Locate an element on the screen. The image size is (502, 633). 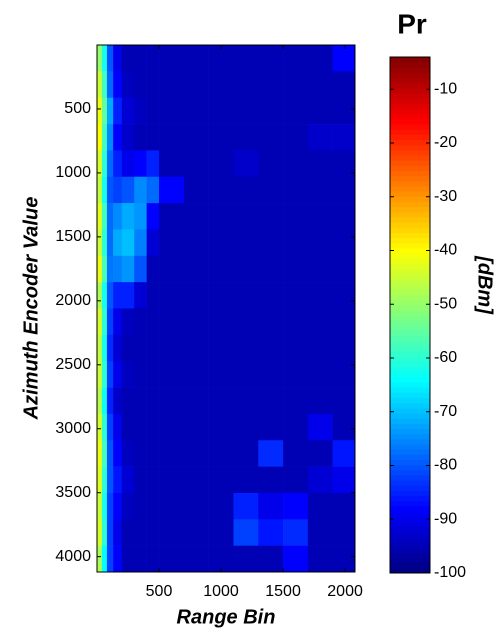
x-tick-label: 2000 is located at coordinates (345, 591).